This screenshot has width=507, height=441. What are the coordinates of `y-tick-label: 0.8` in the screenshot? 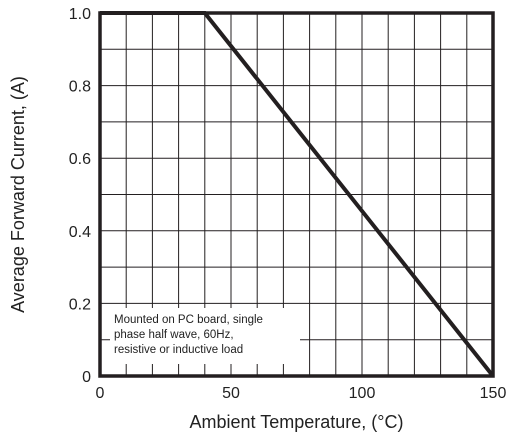 It's located at (80, 87).